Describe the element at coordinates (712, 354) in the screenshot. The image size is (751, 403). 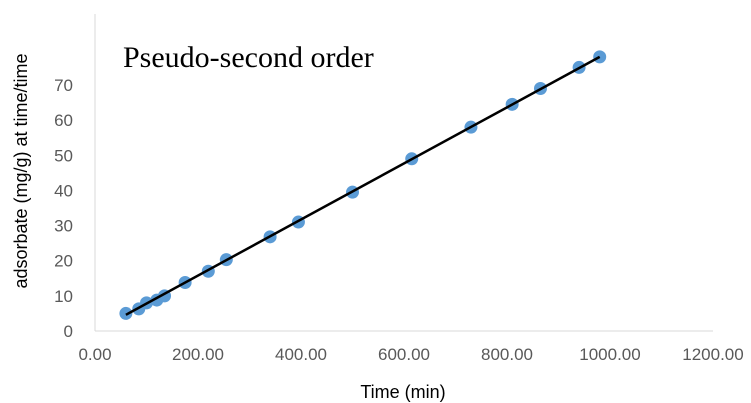
I see `x-tick-label: 1200.00` at that location.